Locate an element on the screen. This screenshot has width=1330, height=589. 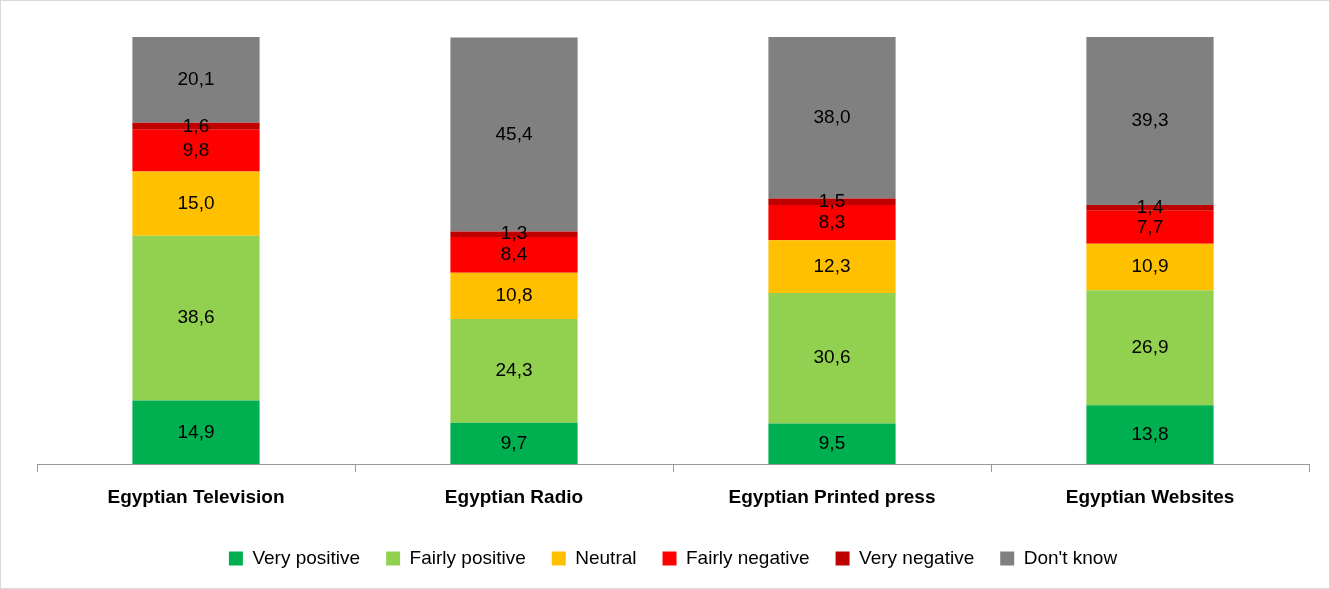
legend-label: Neutral is located at coordinates (606, 557).